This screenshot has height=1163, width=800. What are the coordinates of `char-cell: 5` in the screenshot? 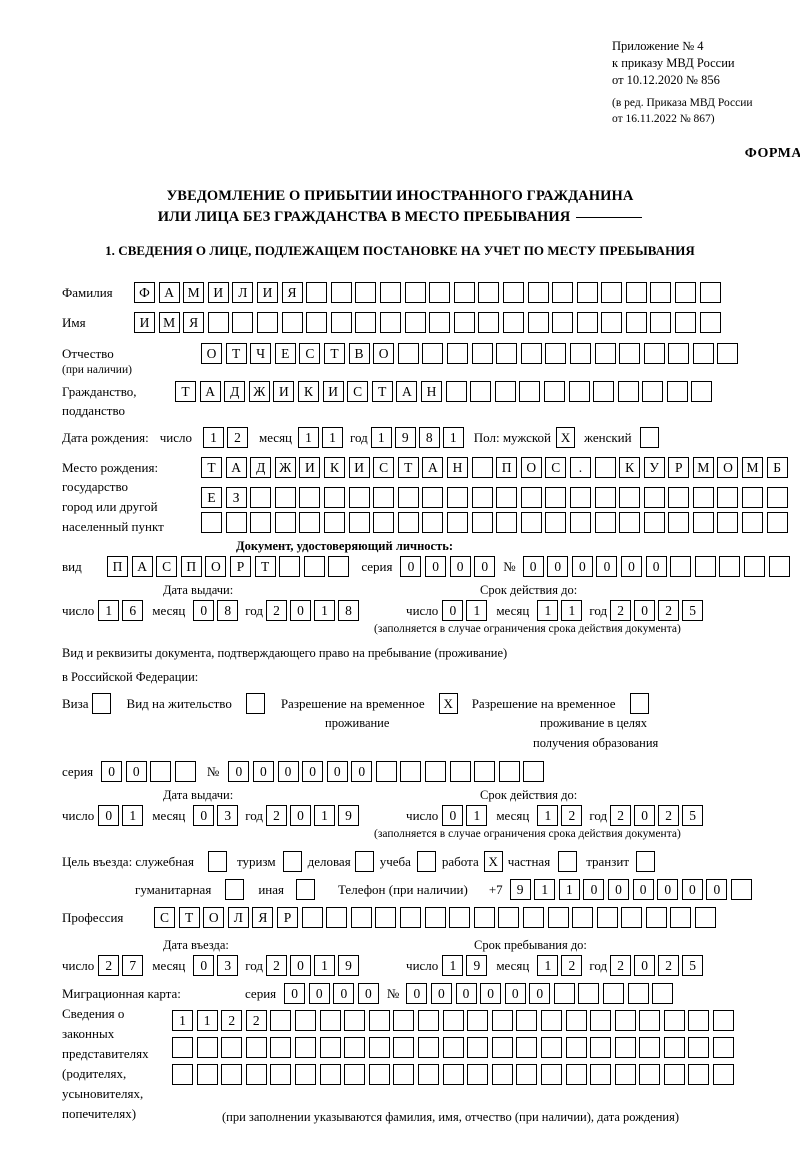 It's located at (693, 815).